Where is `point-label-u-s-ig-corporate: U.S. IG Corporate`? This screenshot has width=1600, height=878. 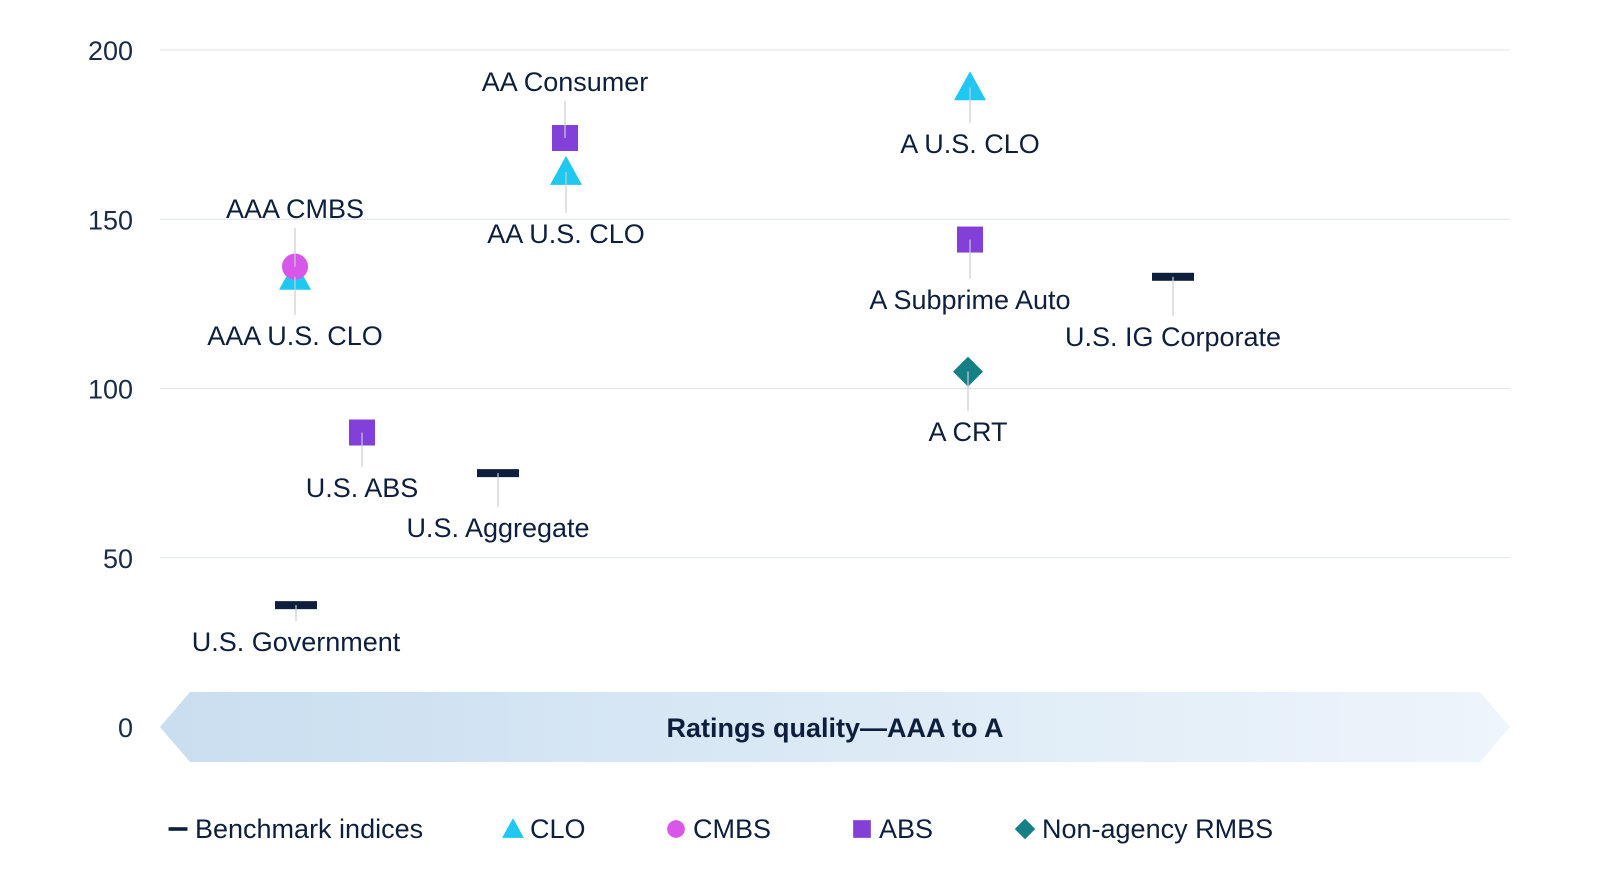
point-label-u-s-ig-corporate: U.S. IG Corporate is located at coordinates (1173, 337).